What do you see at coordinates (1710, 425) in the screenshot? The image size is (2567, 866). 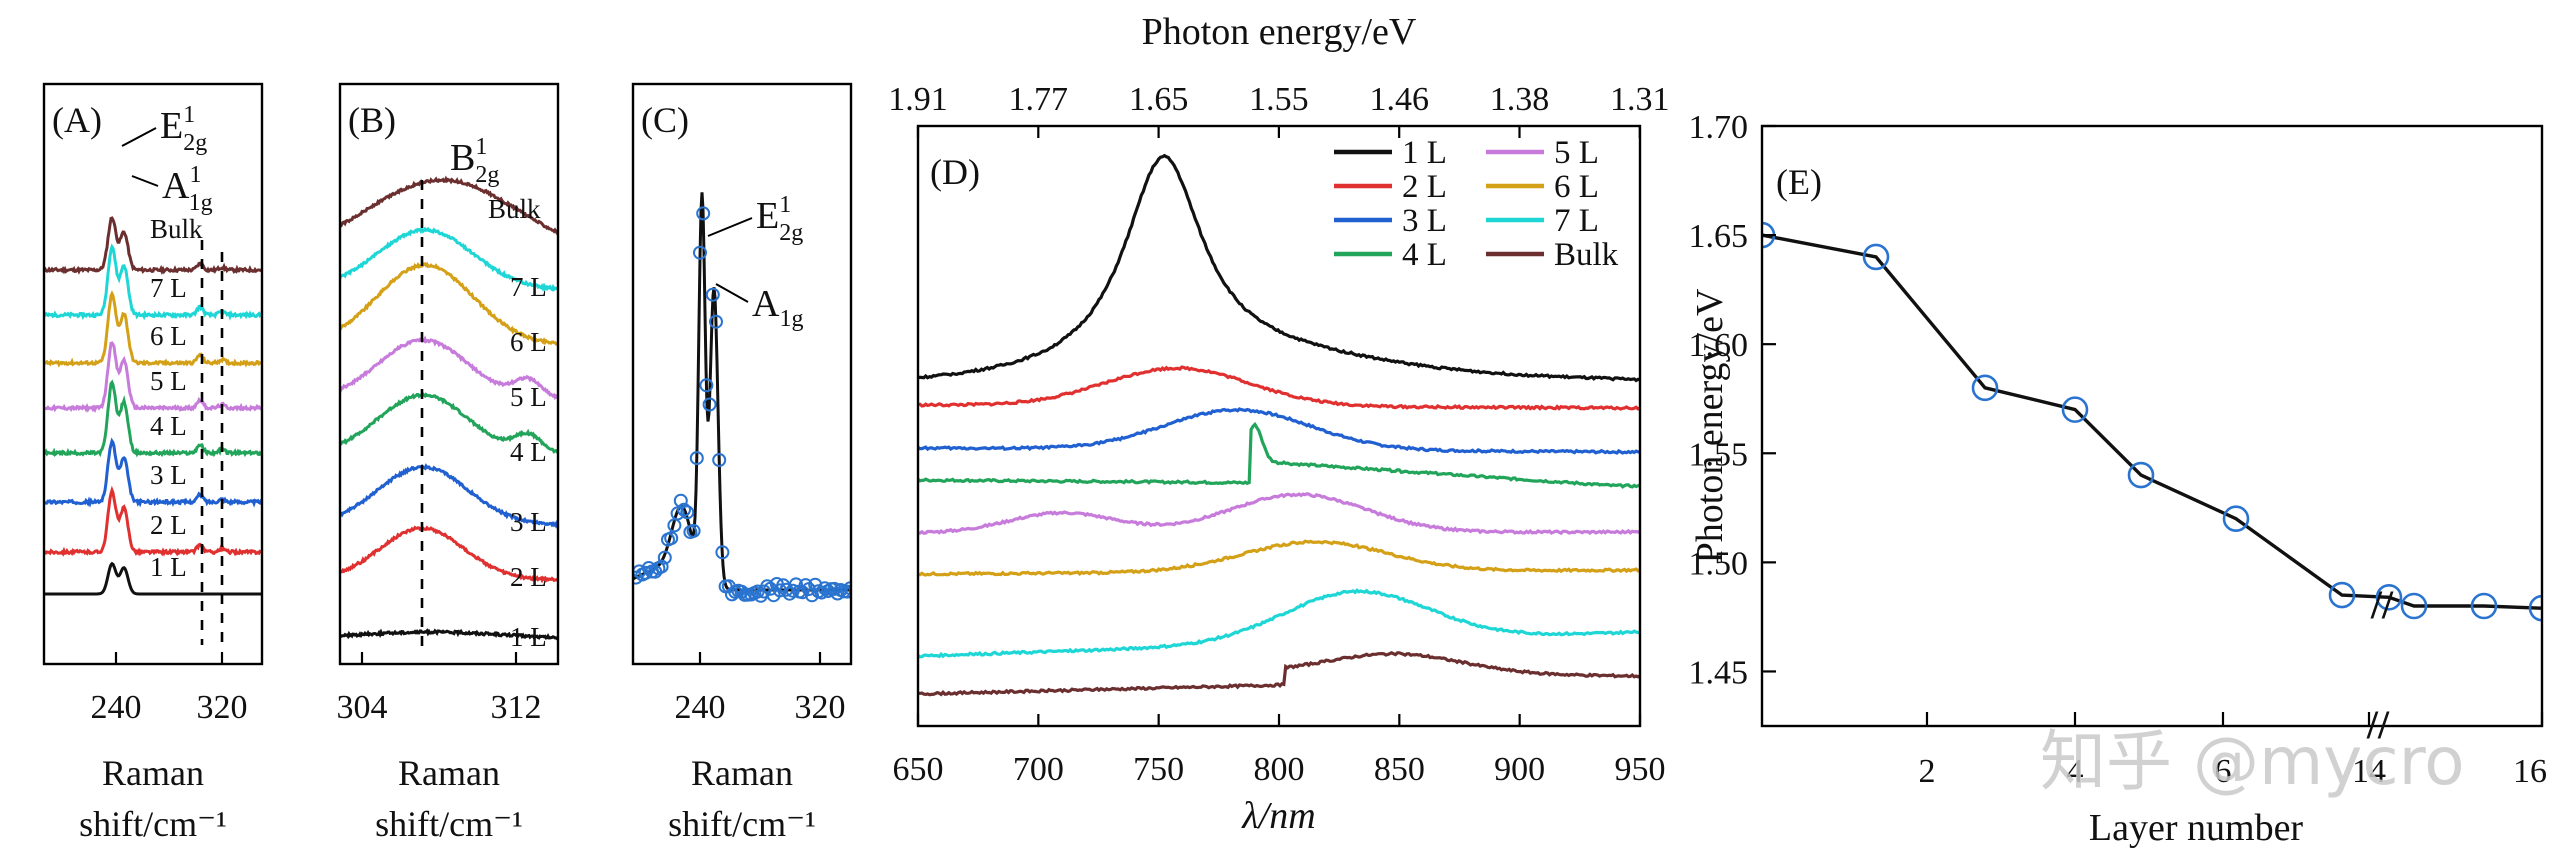 I see `panel-e-ylabel: Photon energy/eV` at bounding box center [1710, 425].